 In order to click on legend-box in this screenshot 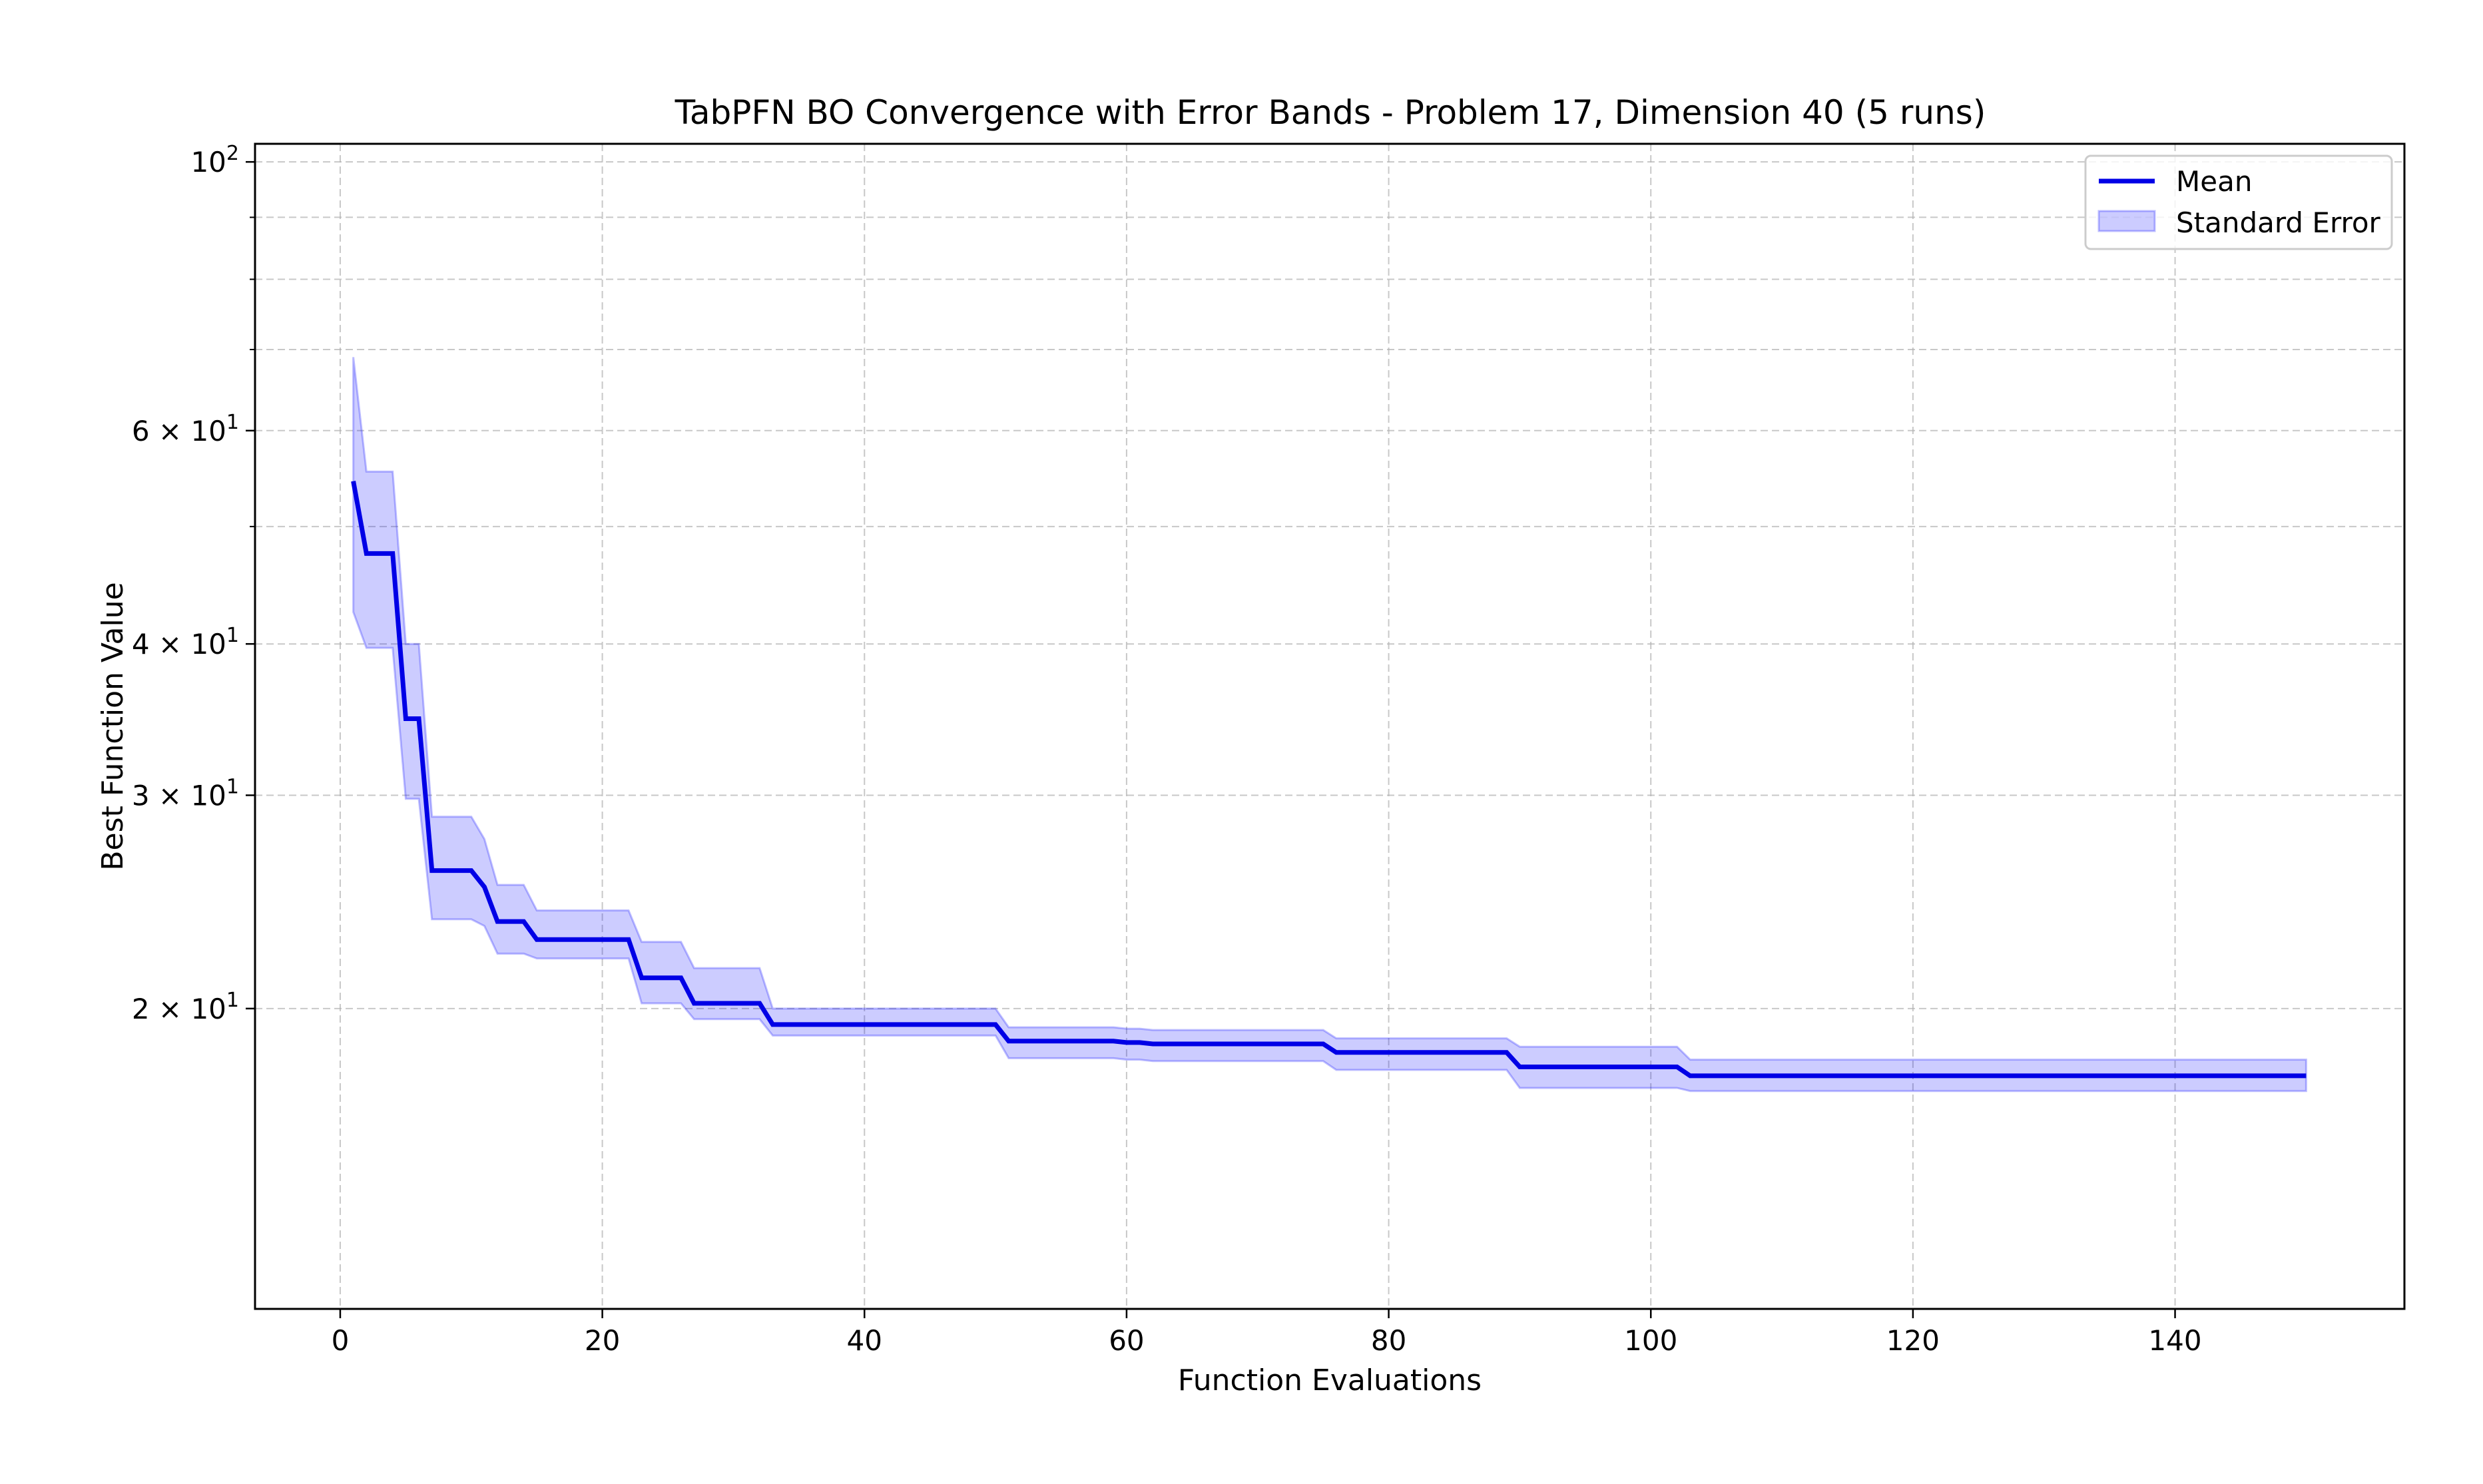, I will do `click(2238, 202)`.